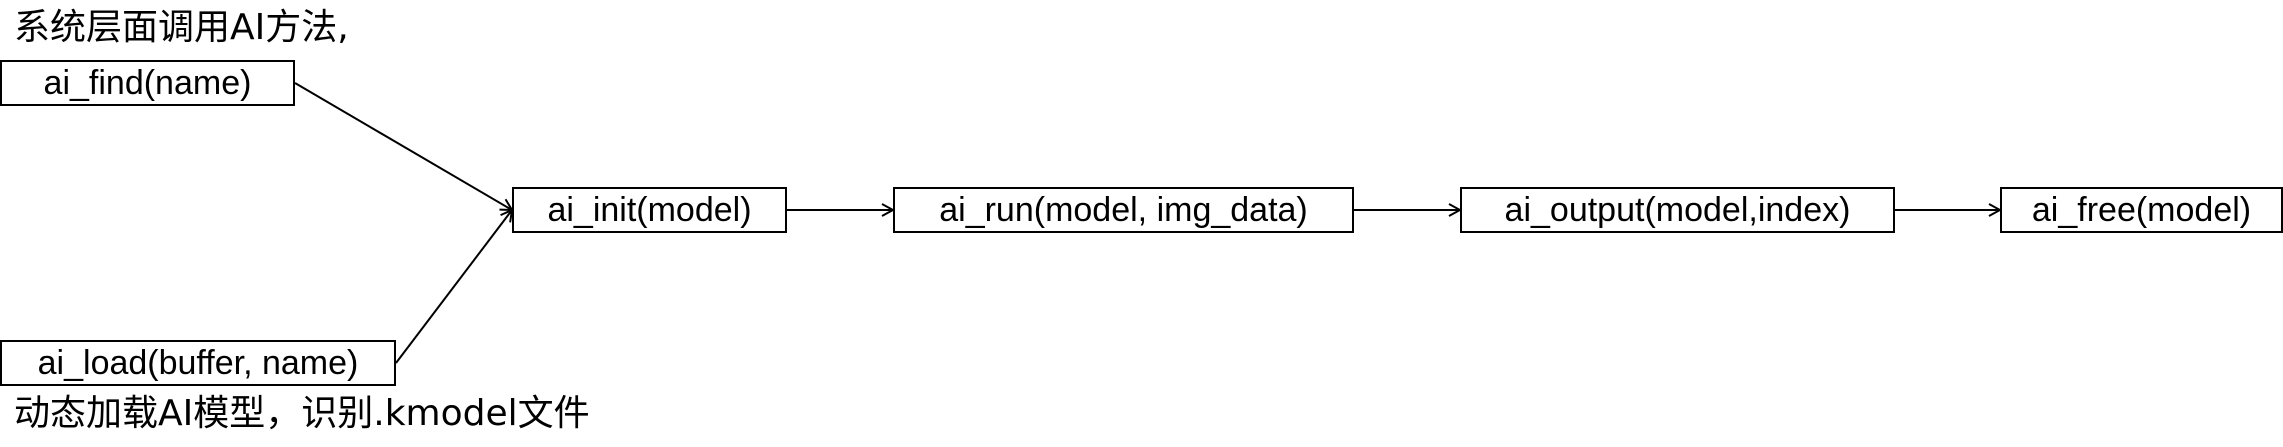  What do you see at coordinates (1123, 210) in the screenshot?
I see `node-ai-run: ai_run(model, img_data)` at bounding box center [1123, 210].